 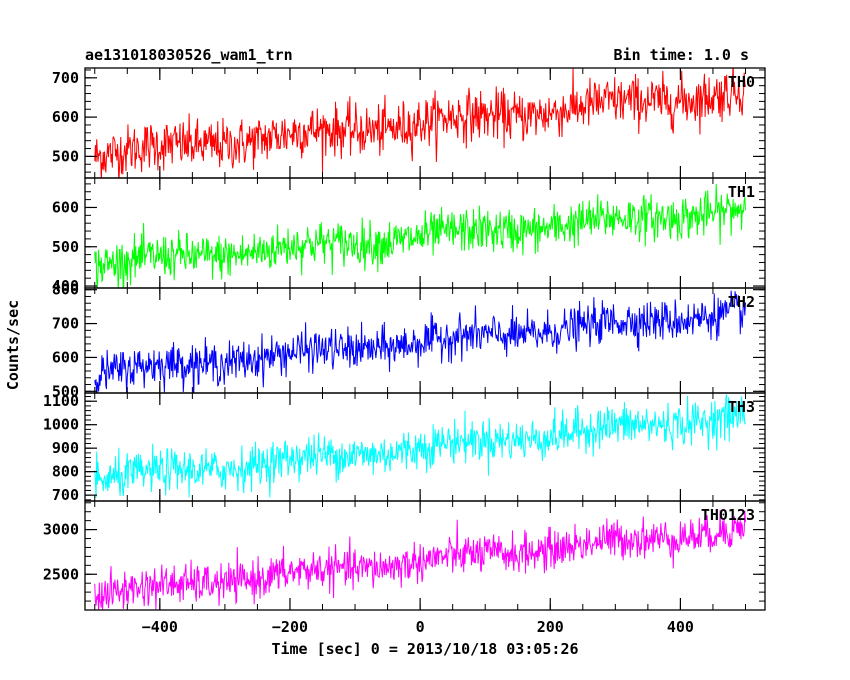 I want to click on y-axis-label: Counts/sec, so click(x=13, y=345).